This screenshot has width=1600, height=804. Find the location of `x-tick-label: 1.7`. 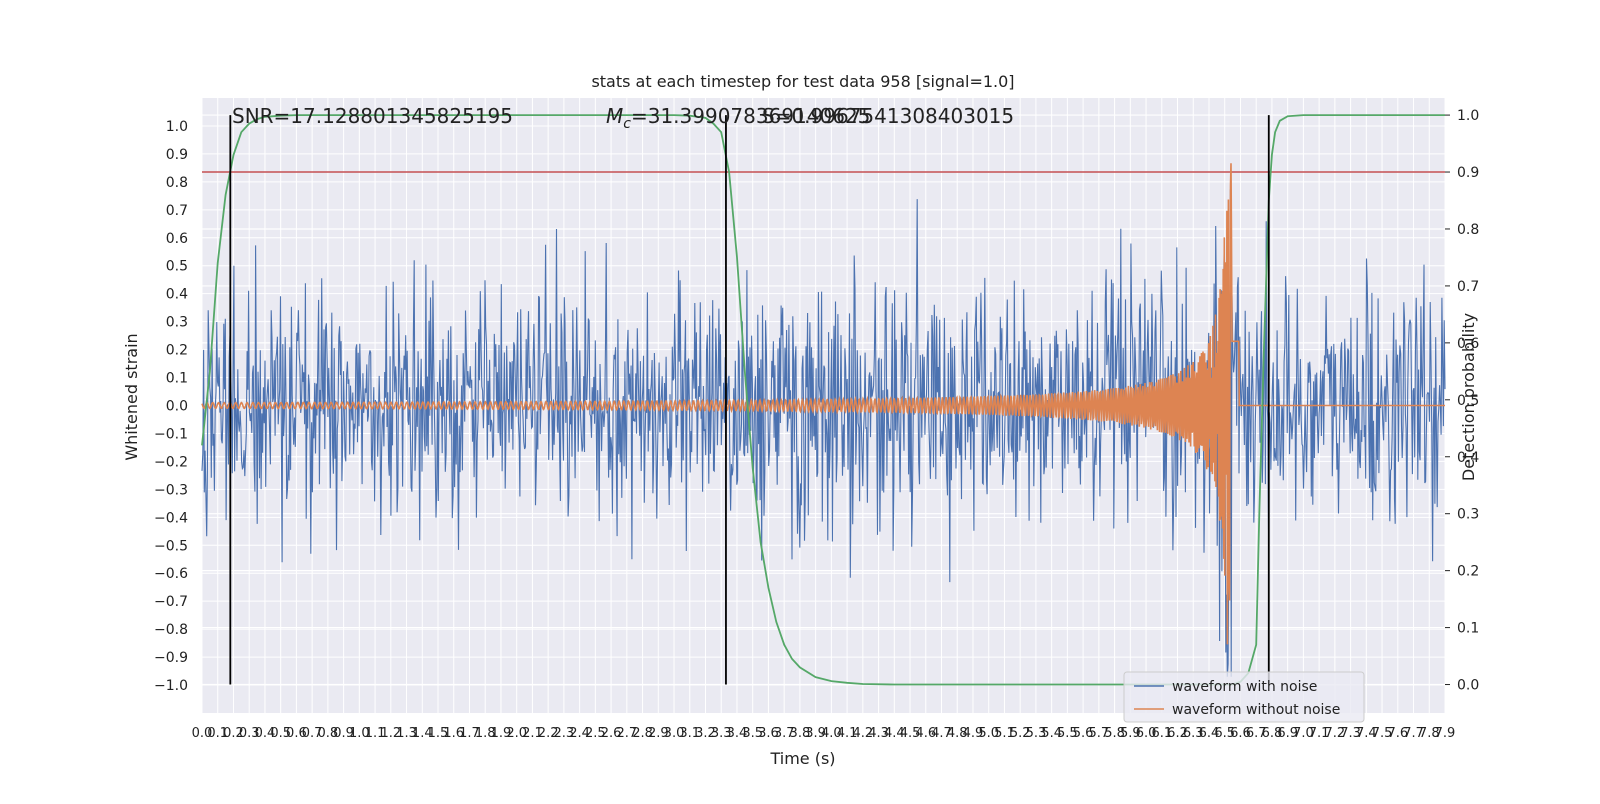

x-tick-label: 1.7 is located at coordinates (469, 733).